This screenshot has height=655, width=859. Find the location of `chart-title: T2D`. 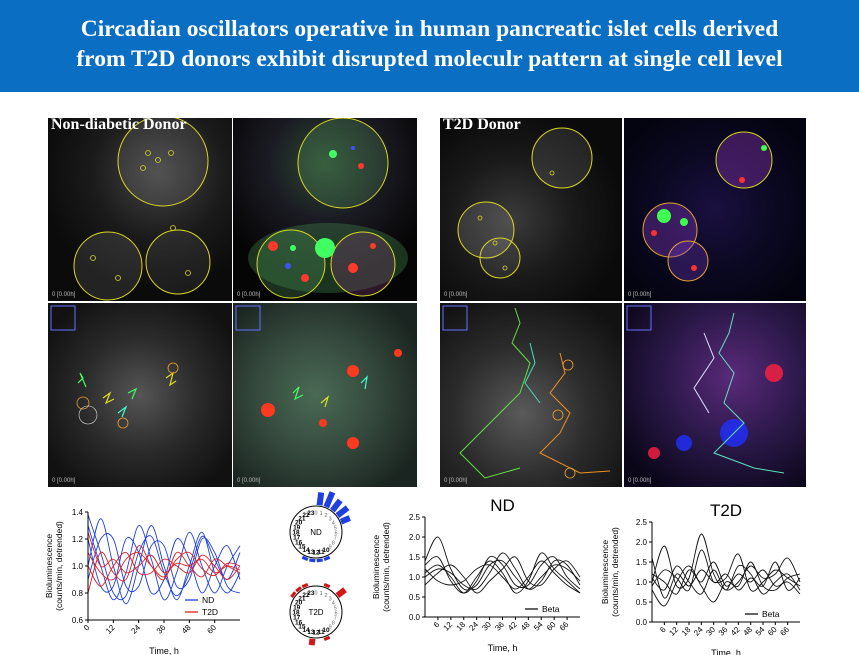

chart-title: T2D is located at coordinates (726, 510).